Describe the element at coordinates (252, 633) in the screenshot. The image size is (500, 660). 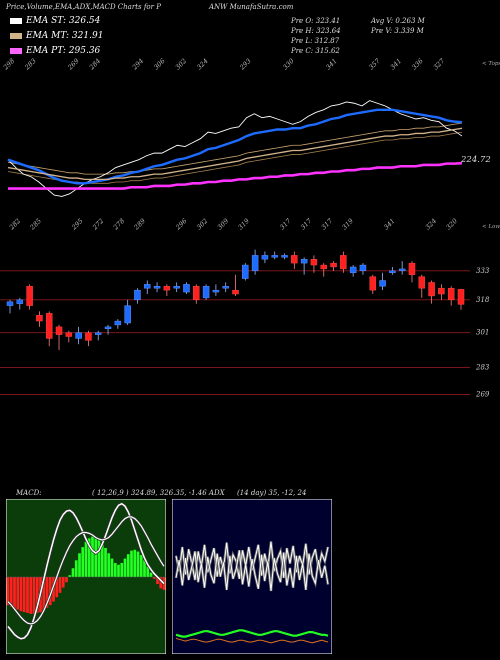
I see `adx-adx-line` at that location.